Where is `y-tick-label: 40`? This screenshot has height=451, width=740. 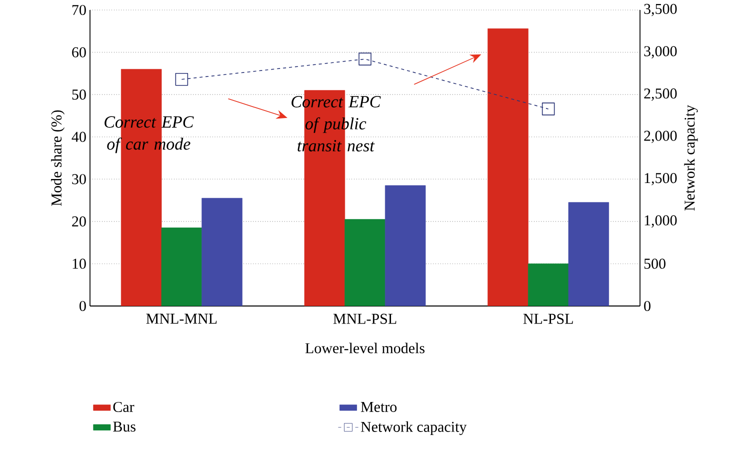
y-tick-label: 40 is located at coordinates (79, 137).